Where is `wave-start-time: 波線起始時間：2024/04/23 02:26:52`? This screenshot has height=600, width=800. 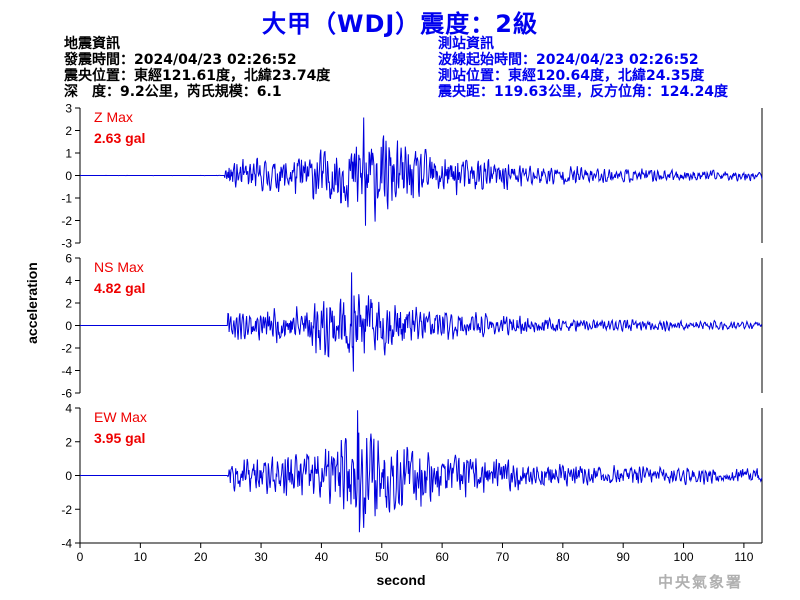
wave-start-time: 波線起始時間：2024/04/23 02:26:52 is located at coordinates (568, 60).